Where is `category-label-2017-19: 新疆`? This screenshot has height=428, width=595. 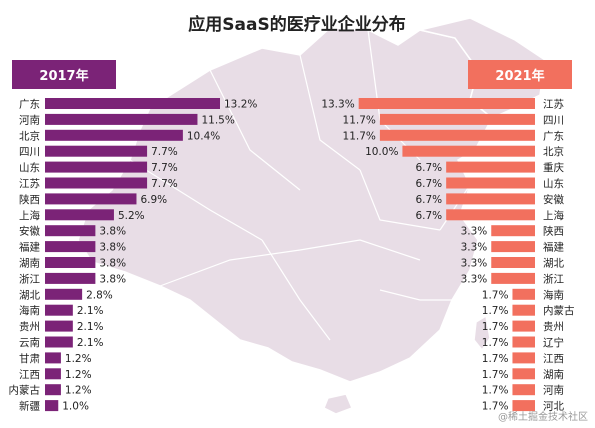 category-label-2017-19: 新疆 is located at coordinates (29, 406).